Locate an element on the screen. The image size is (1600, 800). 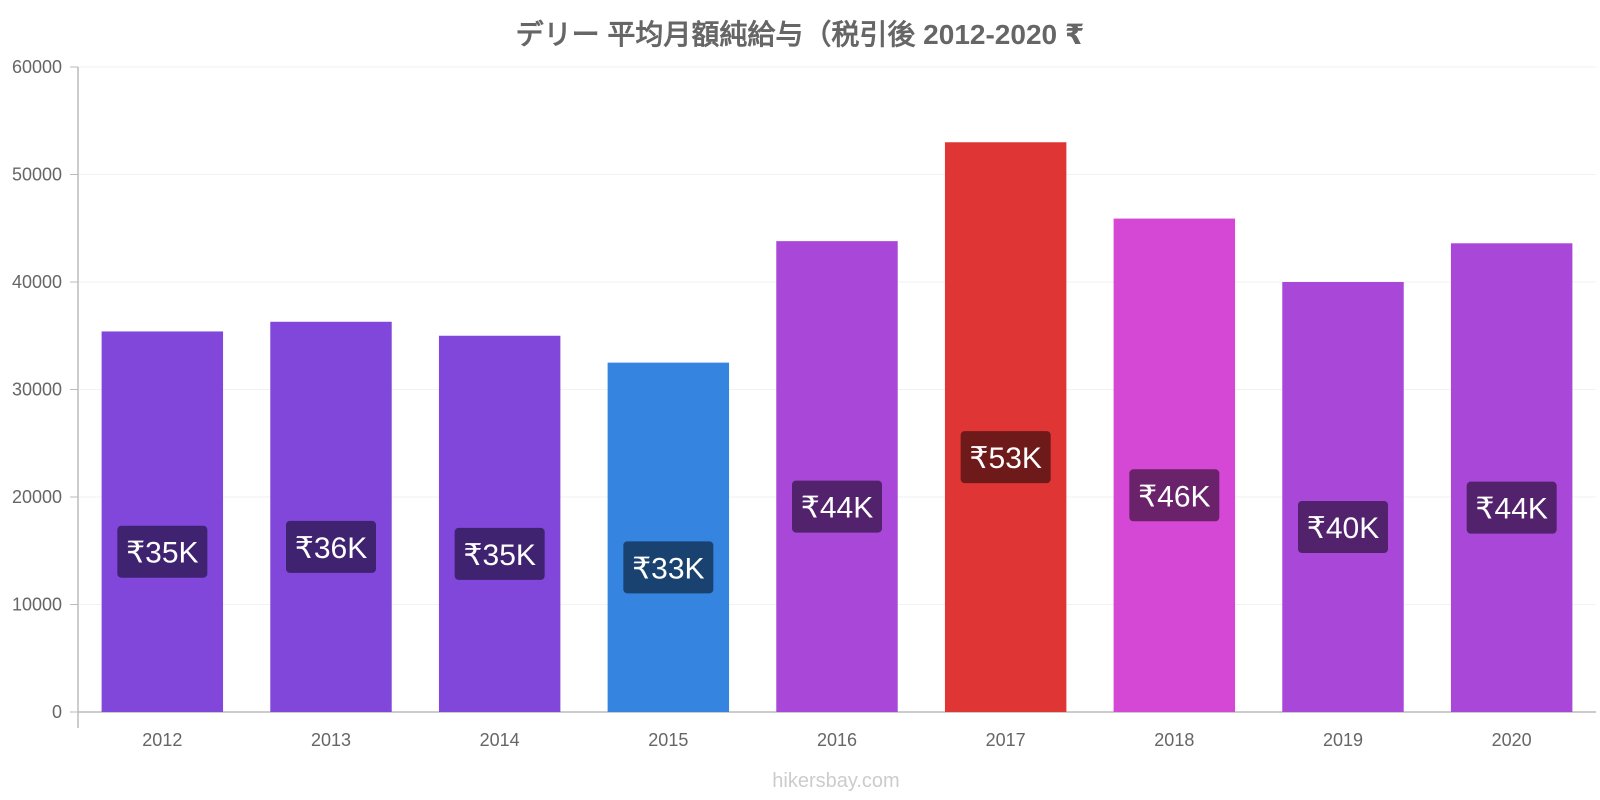
x-axis-ticks: 2012 2013 2014 2015 2016 2017 2018 2019 2020 is located at coordinates (836, 740).